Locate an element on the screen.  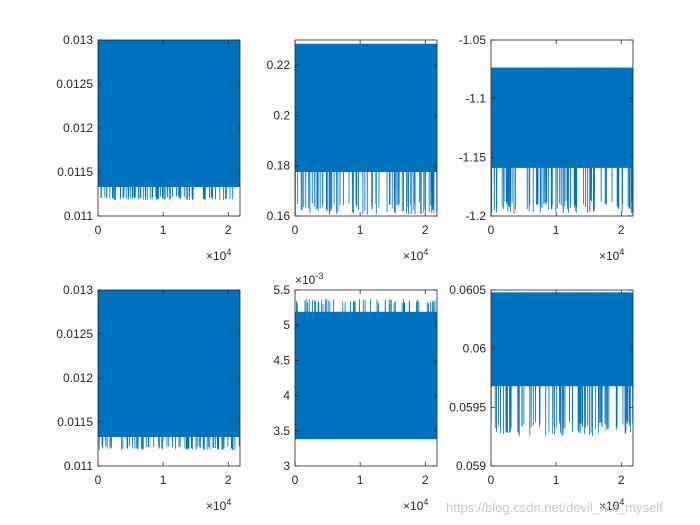
ytick-label: 0.0605 is located at coordinates (467, 290).